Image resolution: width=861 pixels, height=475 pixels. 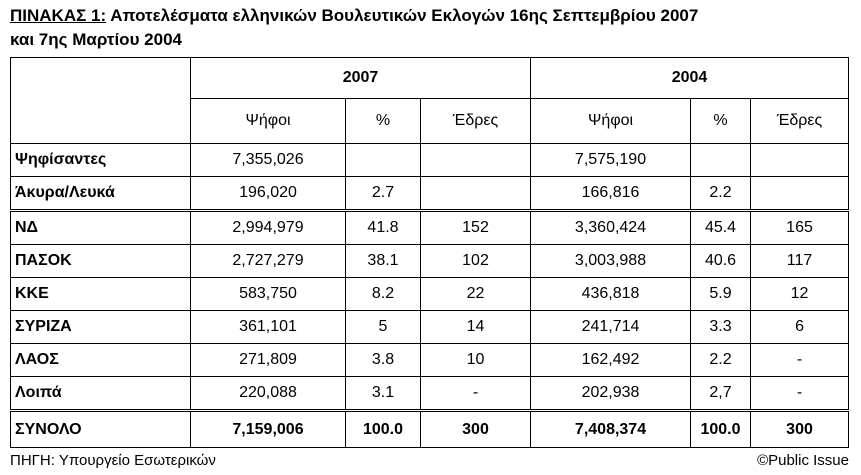 I want to click on cell: 117, so click(x=800, y=261).